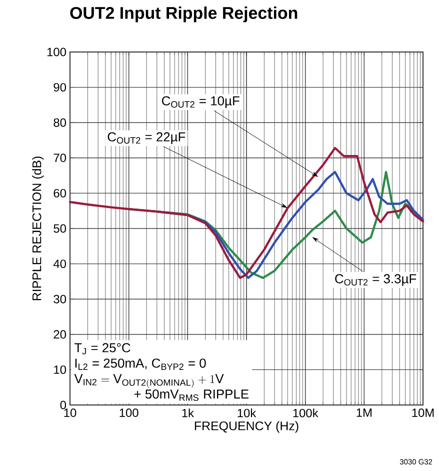 The image size is (439, 471). What do you see at coordinates (60, 369) in the screenshot?
I see `y-tick-label: 10` at bounding box center [60, 369].